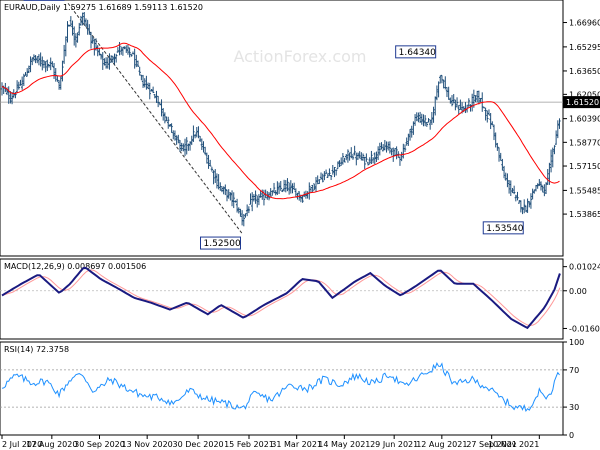 The height and width of the screenshot is (450, 600). Describe the element at coordinates (584, 23) in the screenshot. I see `price-tick-label: 1.66960` at that location.